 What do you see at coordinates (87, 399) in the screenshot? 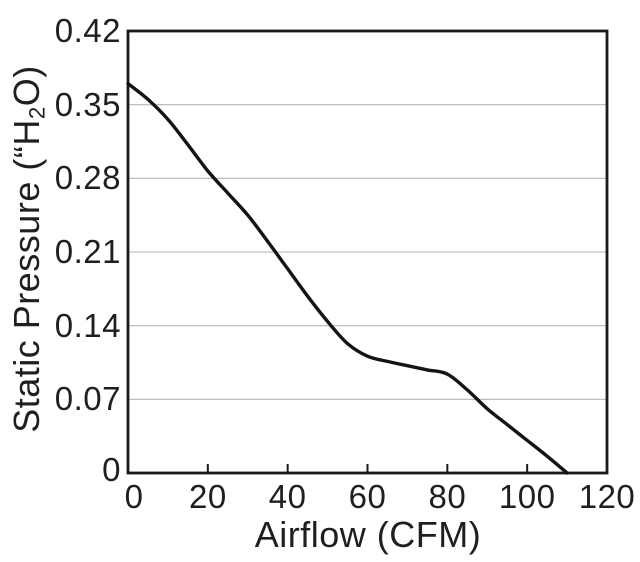
I see `y-tick-label: 0.07` at bounding box center [87, 399].